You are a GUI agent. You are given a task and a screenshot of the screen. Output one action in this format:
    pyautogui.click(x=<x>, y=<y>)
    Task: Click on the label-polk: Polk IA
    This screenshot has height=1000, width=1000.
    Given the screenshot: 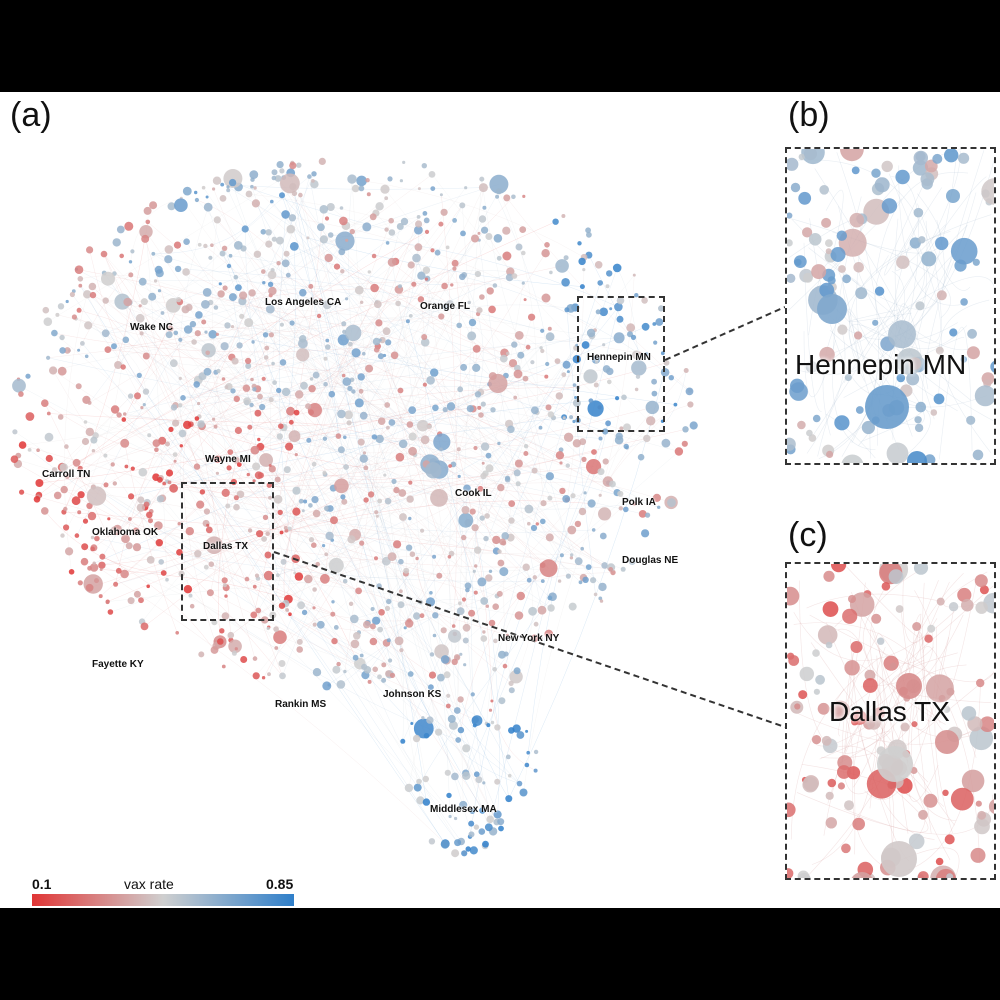 What is the action you would take?
    pyautogui.click(x=639, y=502)
    